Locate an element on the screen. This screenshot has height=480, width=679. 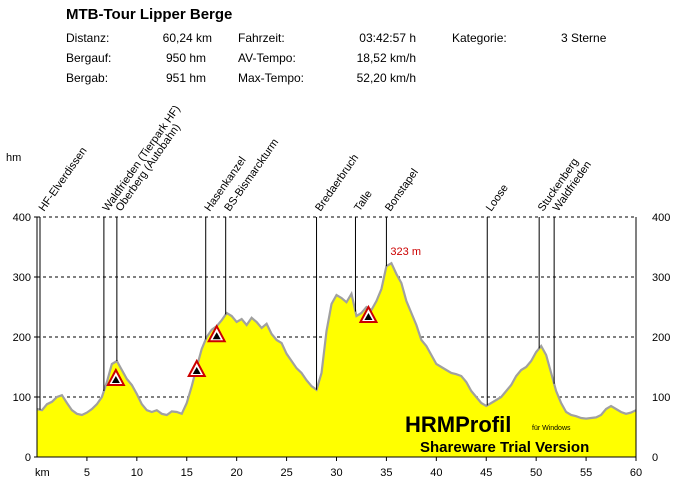
watermark-brand-sub: für Windows is located at coordinates (551, 428).